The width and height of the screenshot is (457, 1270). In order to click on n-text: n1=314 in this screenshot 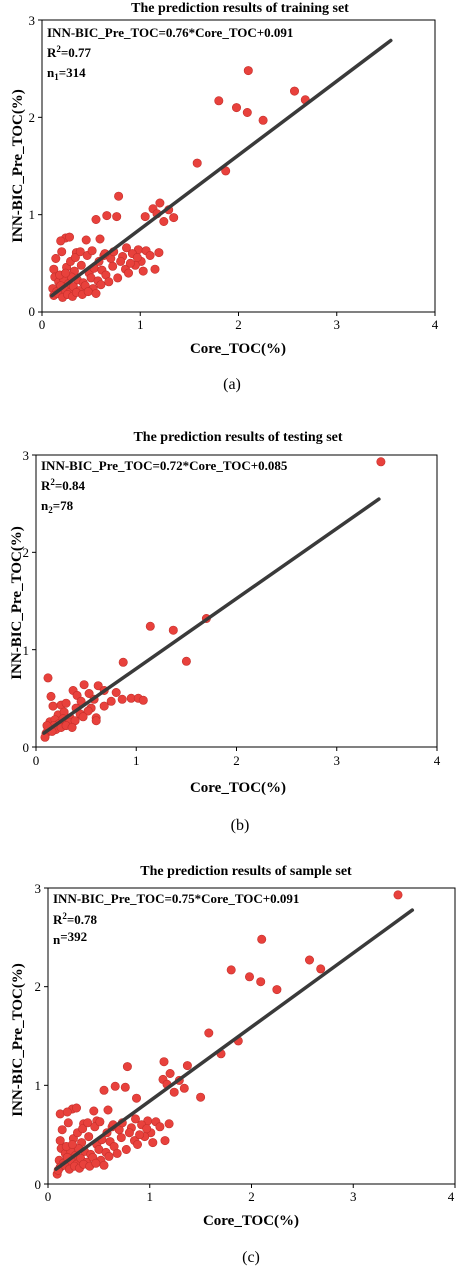, I will do `click(66, 73)`.